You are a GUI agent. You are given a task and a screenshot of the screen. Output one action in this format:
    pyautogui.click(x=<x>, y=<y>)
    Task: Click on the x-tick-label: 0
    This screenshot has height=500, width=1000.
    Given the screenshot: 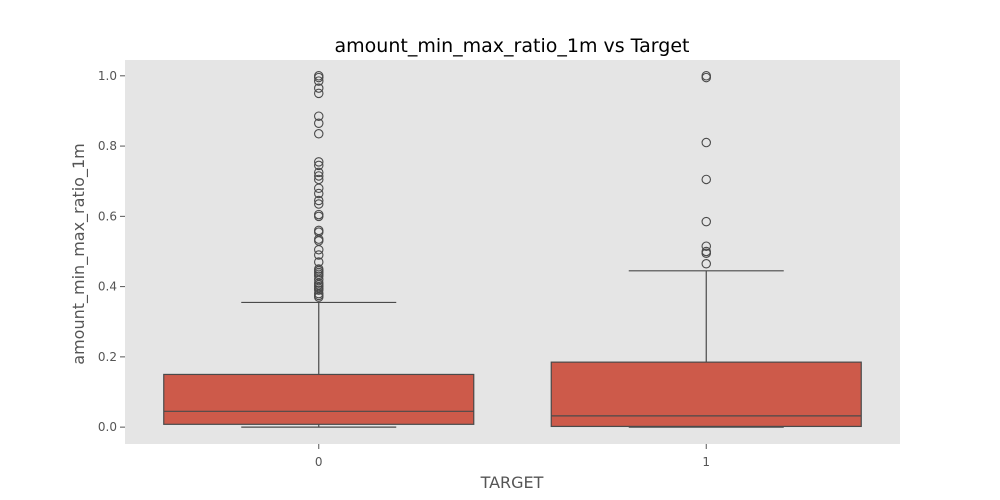 What is the action you would take?
    pyautogui.click(x=319, y=462)
    